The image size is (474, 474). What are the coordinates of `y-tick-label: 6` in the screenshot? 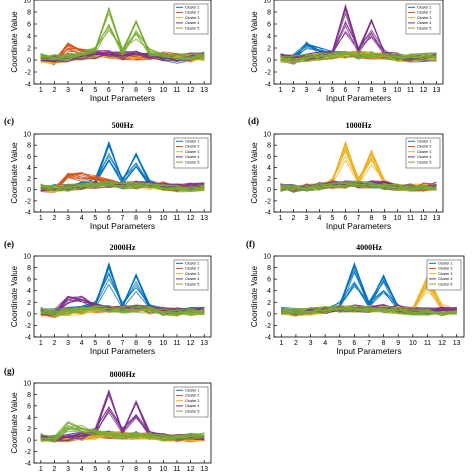 It's located at (269, 25).